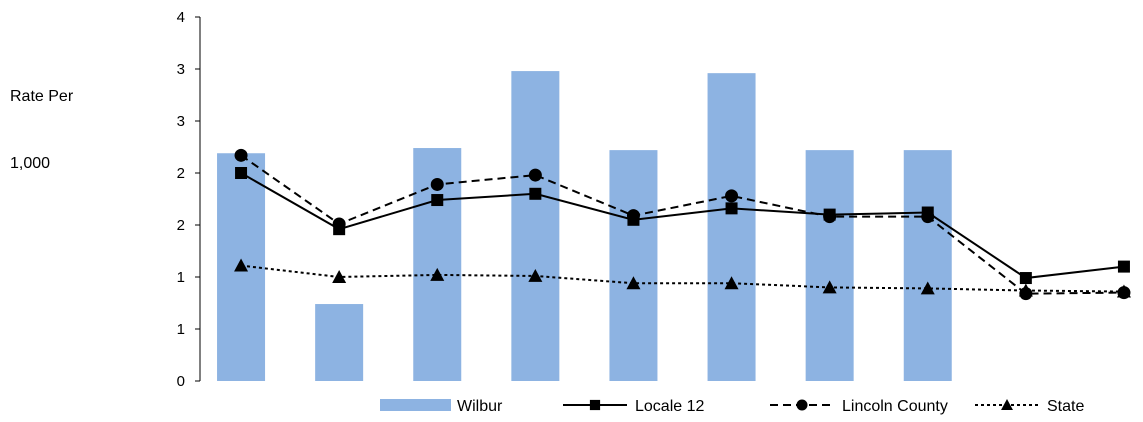  I want to click on legend: Wilbur Locale 12 Lincoln County State, so click(732, 406).